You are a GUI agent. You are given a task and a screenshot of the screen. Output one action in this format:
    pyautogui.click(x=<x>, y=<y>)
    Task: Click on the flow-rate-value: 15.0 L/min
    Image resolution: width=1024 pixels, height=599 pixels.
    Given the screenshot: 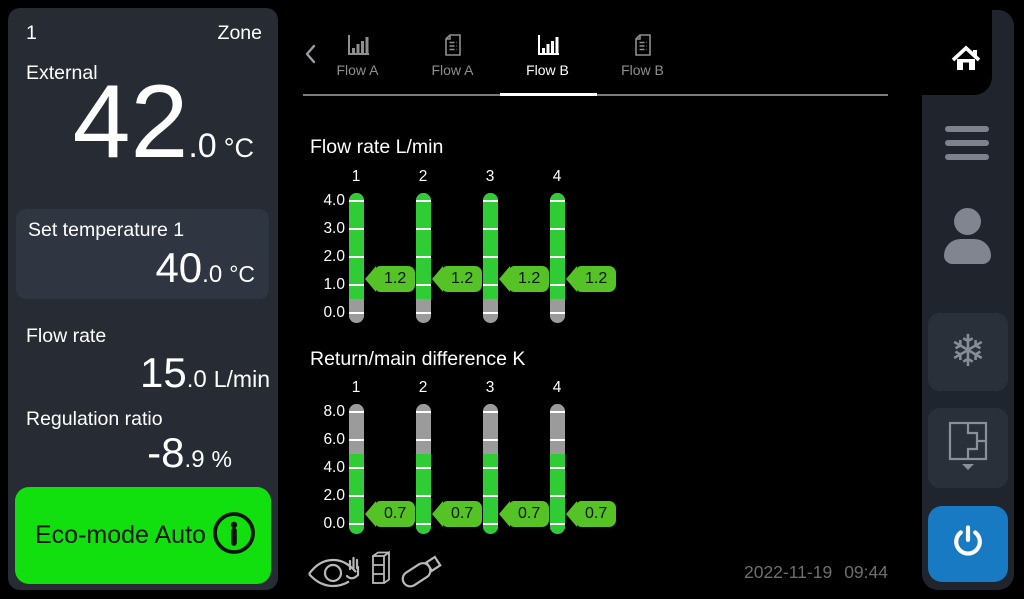 What is the action you would take?
    pyautogui.click(x=205, y=373)
    